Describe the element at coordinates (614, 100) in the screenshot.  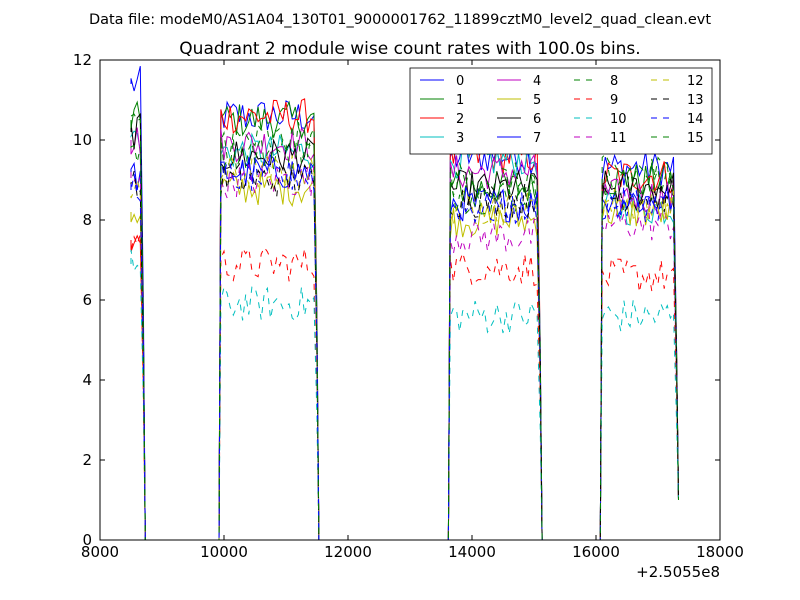
I see `legend-label: 9` at that location.